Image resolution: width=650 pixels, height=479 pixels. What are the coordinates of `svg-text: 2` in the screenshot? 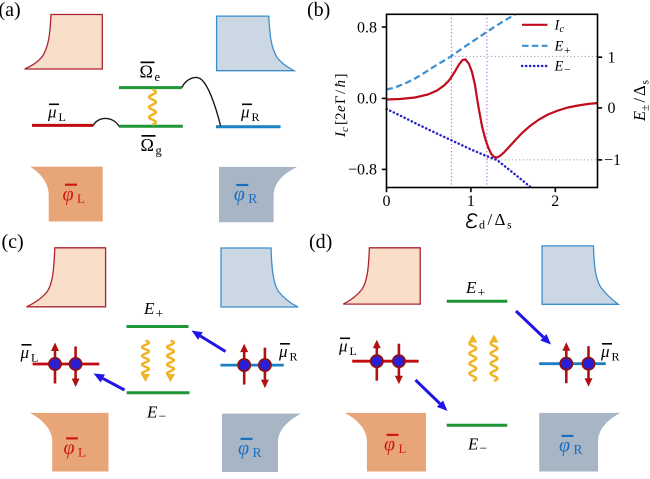 It's located at (555, 201).